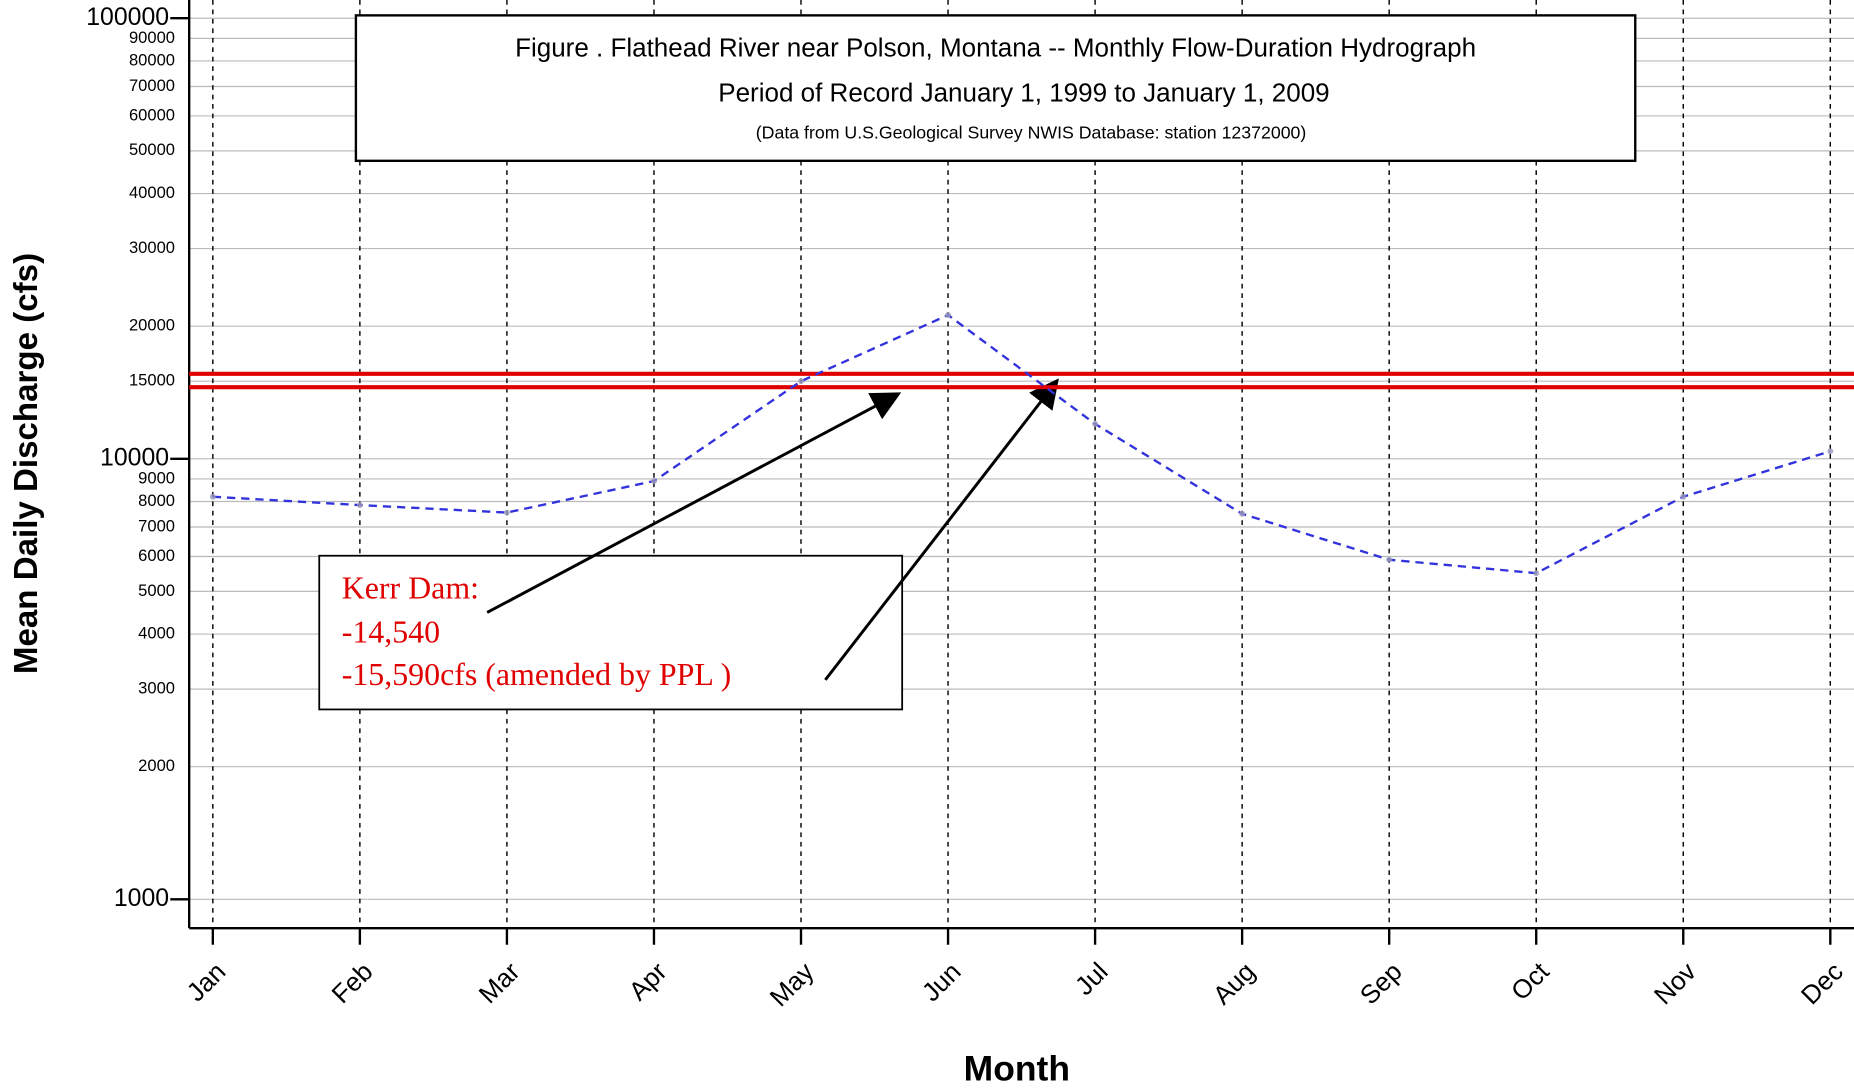 The width and height of the screenshot is (1854, 1091). I want to click on y-tick-label: 20000, so click(152, 325).